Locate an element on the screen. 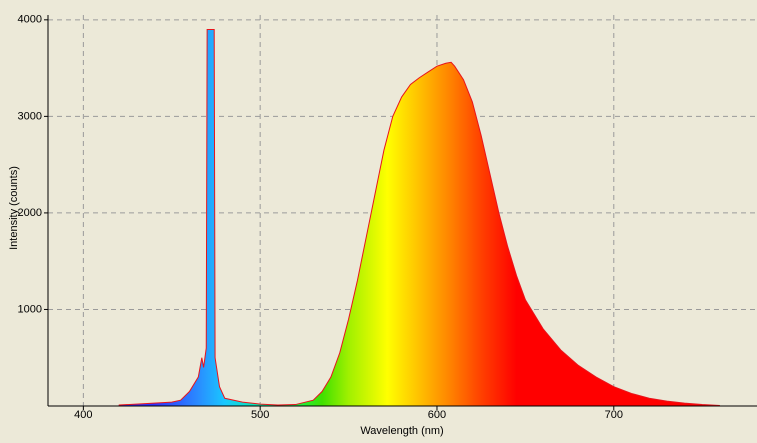 The image size is (757, 443). y-tick-label: 4000 is located at coordinates (30, 20).